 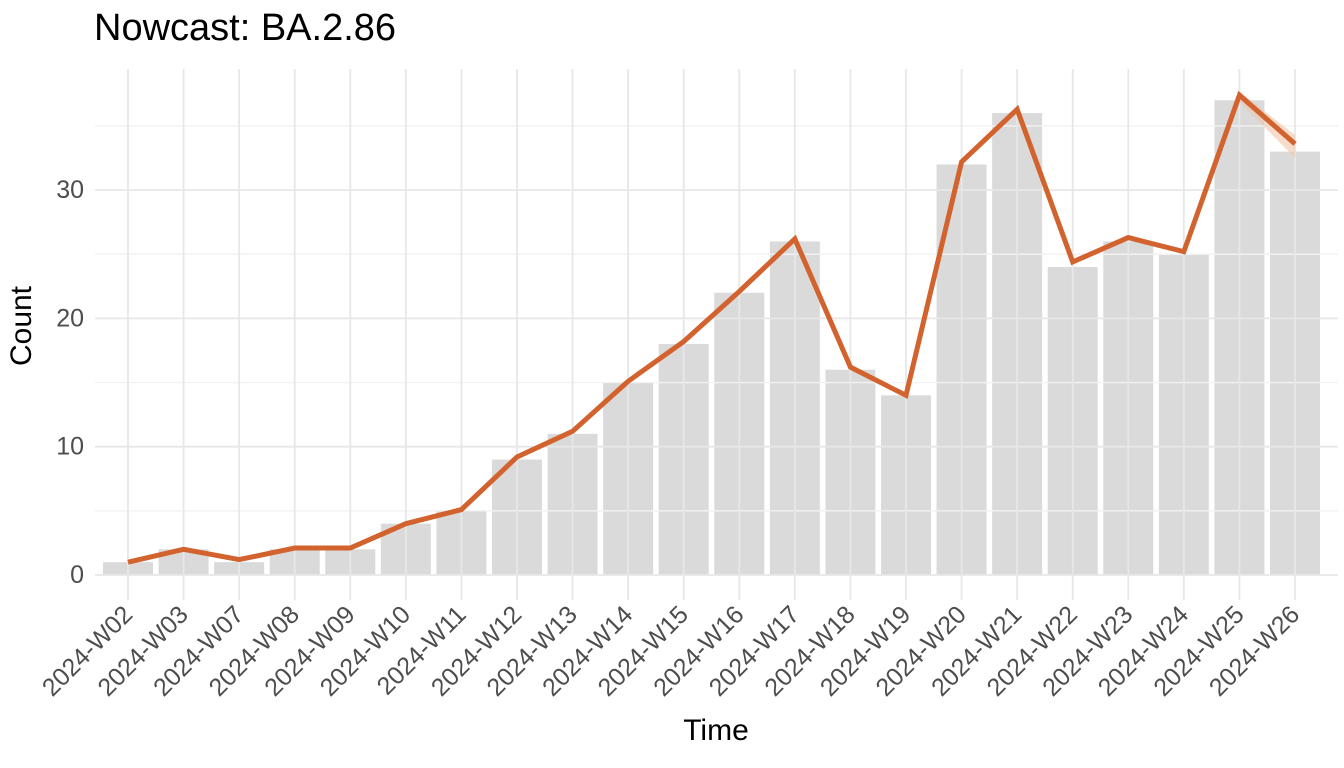 I want to click on y-tick-label: 10, so click(x=70, y=447).